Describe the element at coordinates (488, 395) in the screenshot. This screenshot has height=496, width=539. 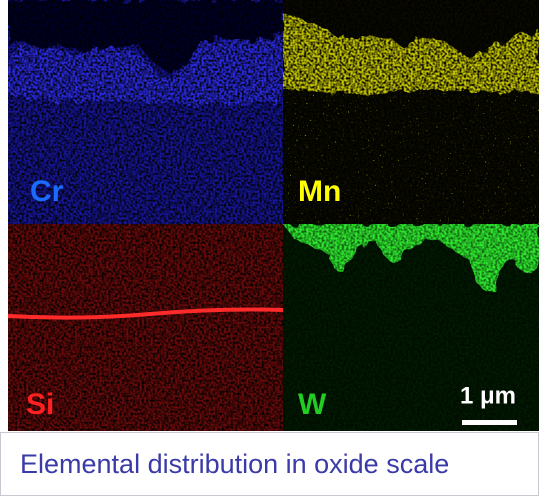
I see `scale-bar-label: 1 μm` at that location.